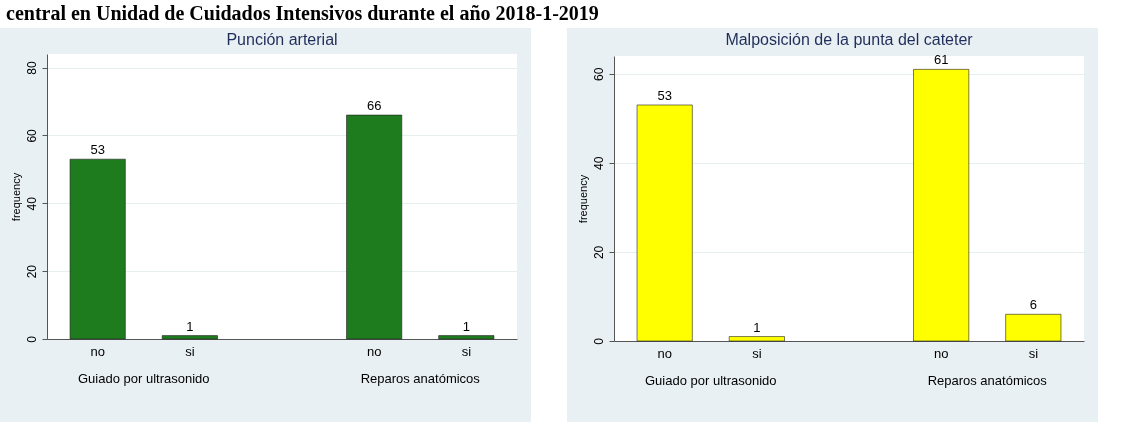  I want to click on data-label: 61, so click(941, 60).